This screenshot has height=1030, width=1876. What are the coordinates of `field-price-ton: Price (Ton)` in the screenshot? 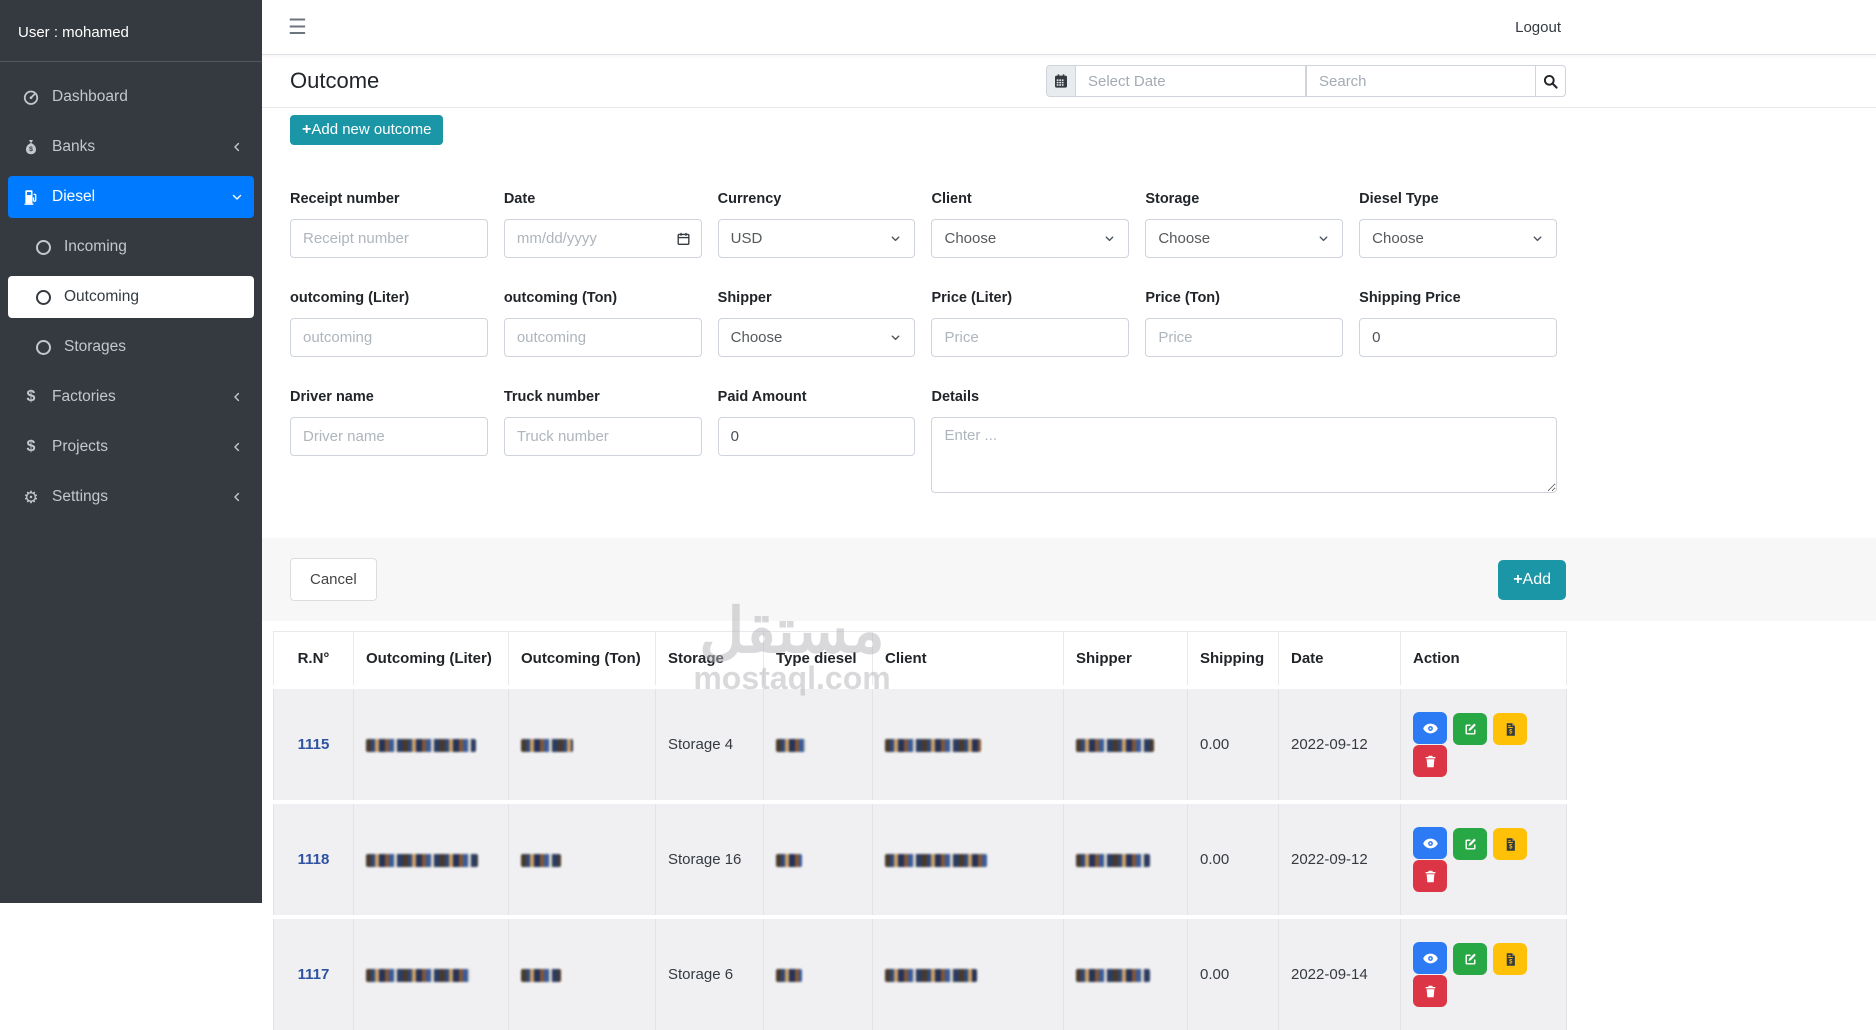 It's located at (1244, 323).